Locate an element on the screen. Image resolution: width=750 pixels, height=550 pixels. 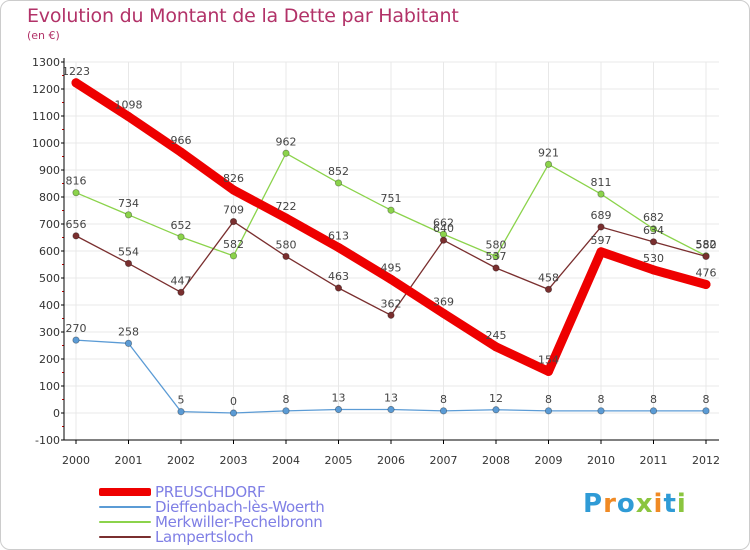
data-label: 852 is located at coordinates (338, 171).